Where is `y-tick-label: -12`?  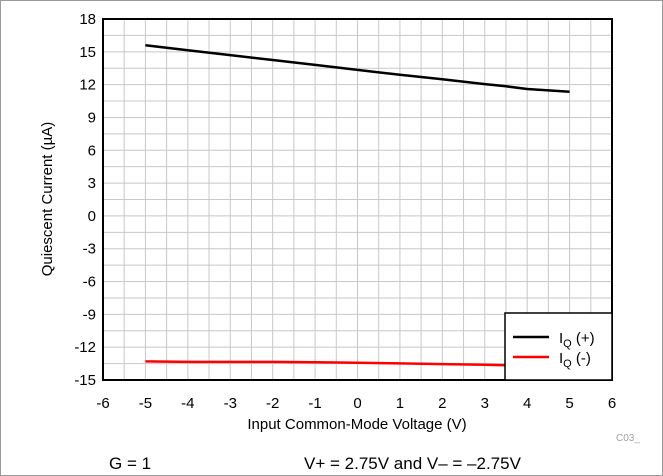
y-tick-label: -12 is located at coordinates (85, 347).